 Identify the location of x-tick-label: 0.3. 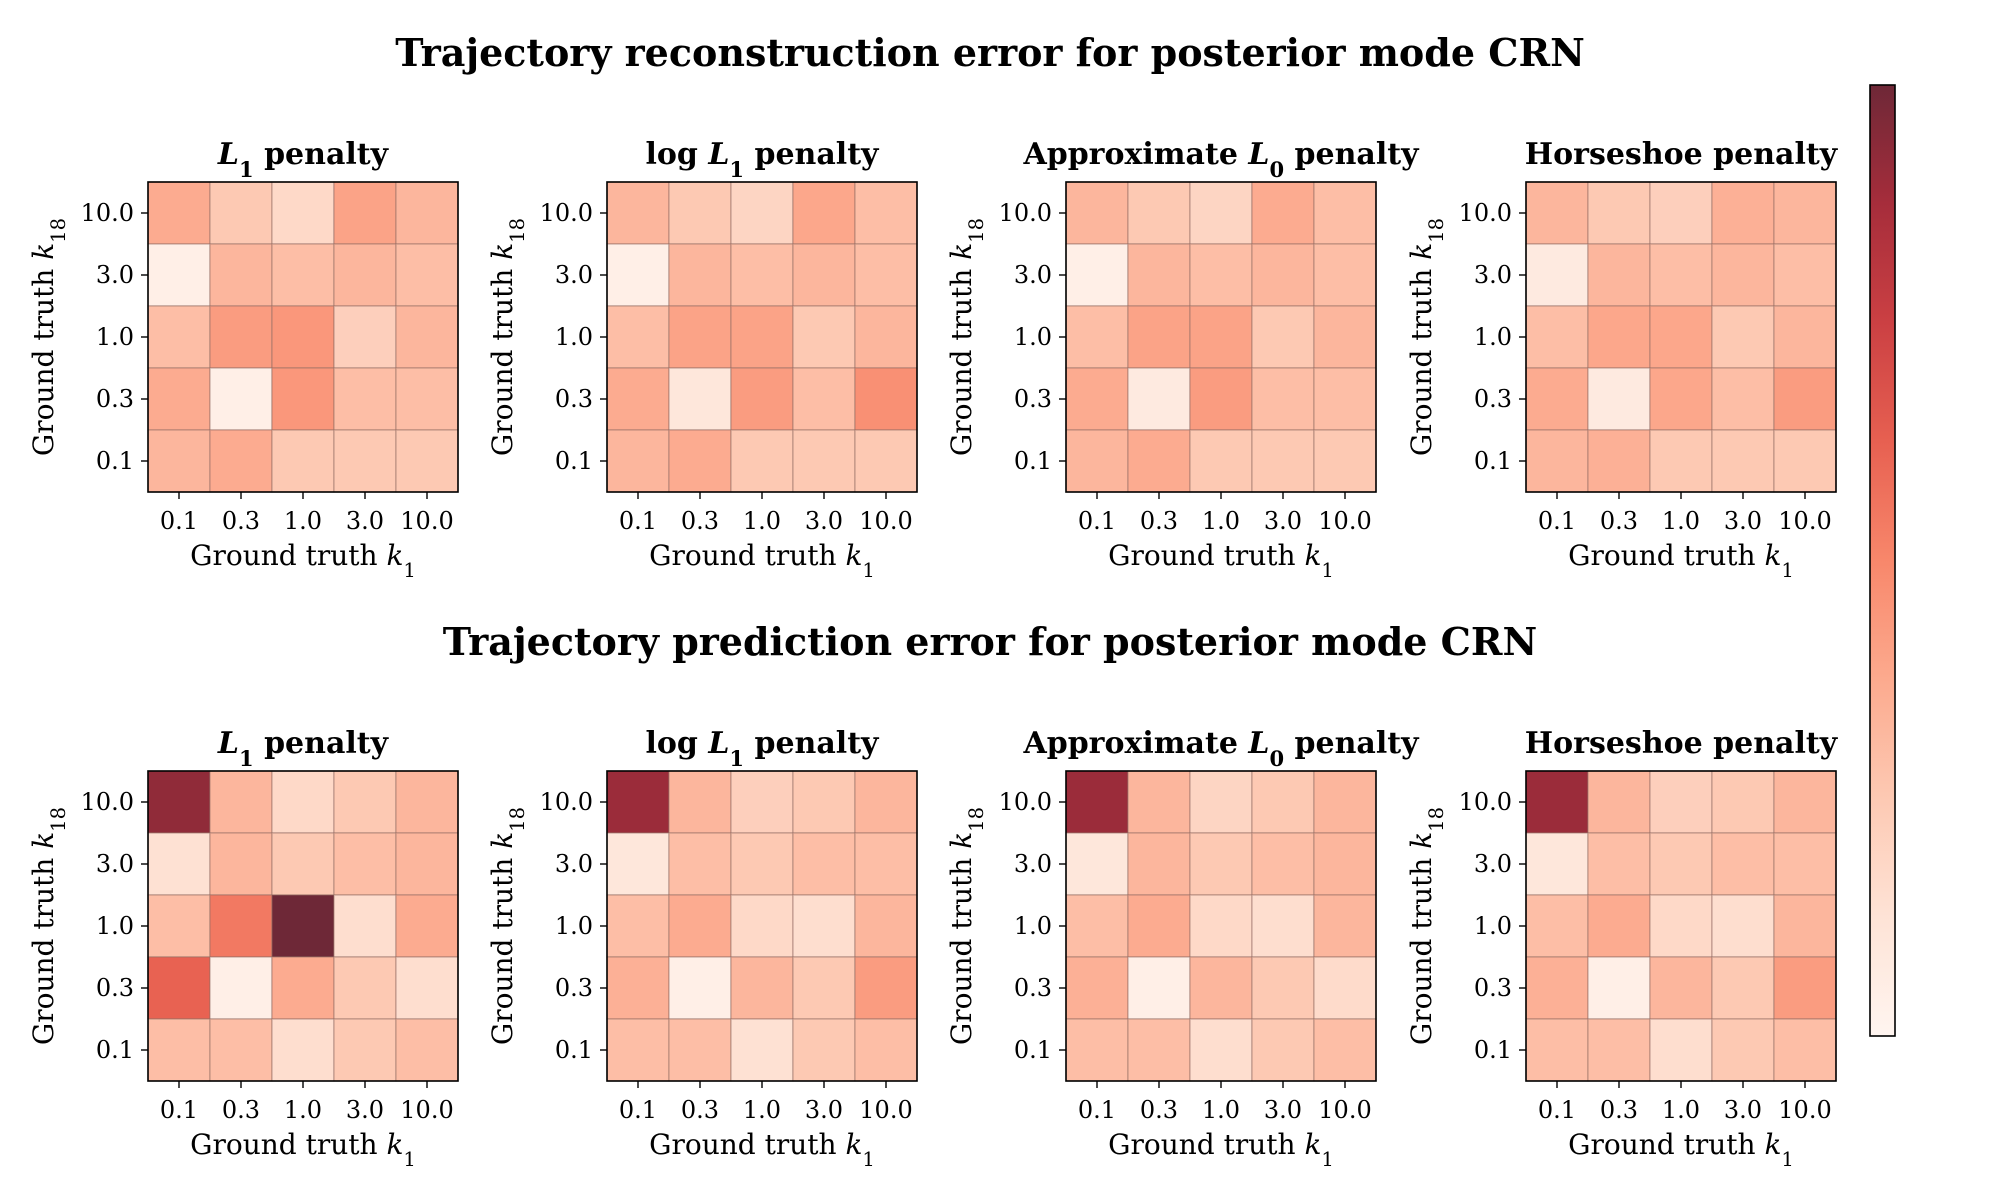
(241, 1110).